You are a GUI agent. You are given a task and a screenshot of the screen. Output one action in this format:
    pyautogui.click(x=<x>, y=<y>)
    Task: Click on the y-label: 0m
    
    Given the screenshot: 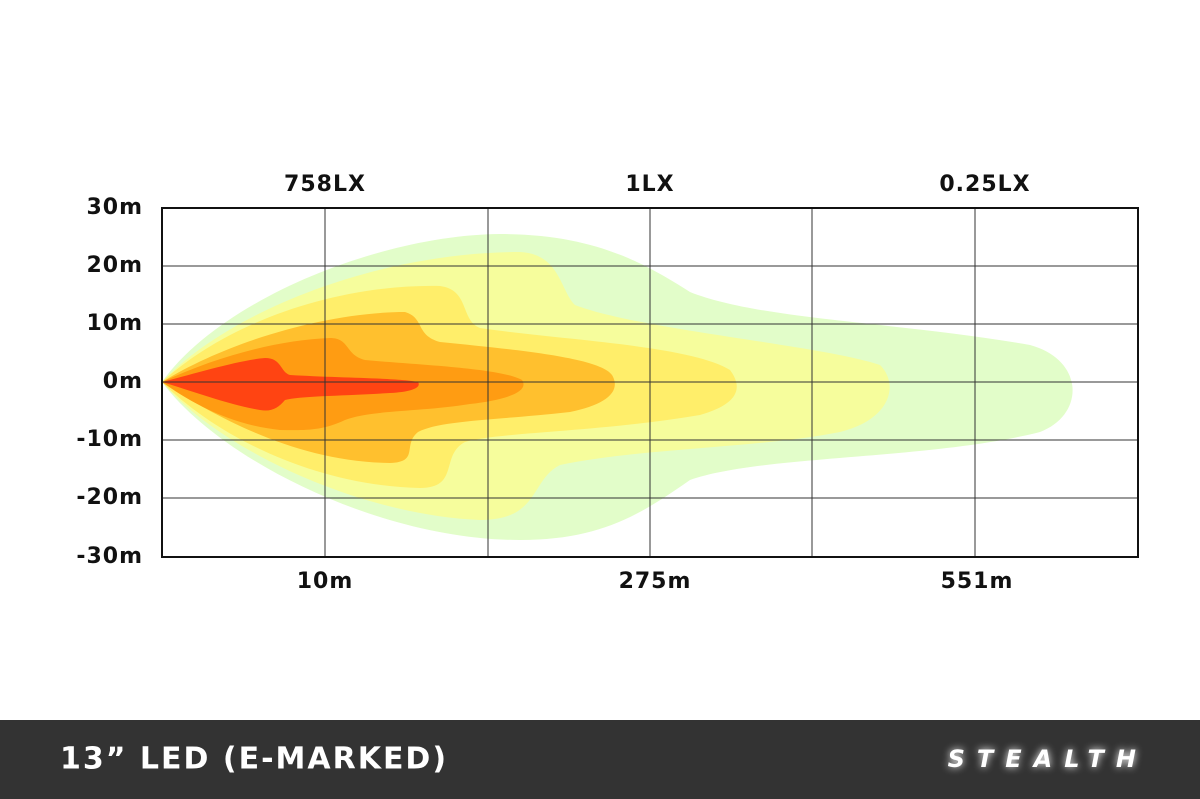 What is the action you would take?
    pyautogui.click(x=123, y=381)
    